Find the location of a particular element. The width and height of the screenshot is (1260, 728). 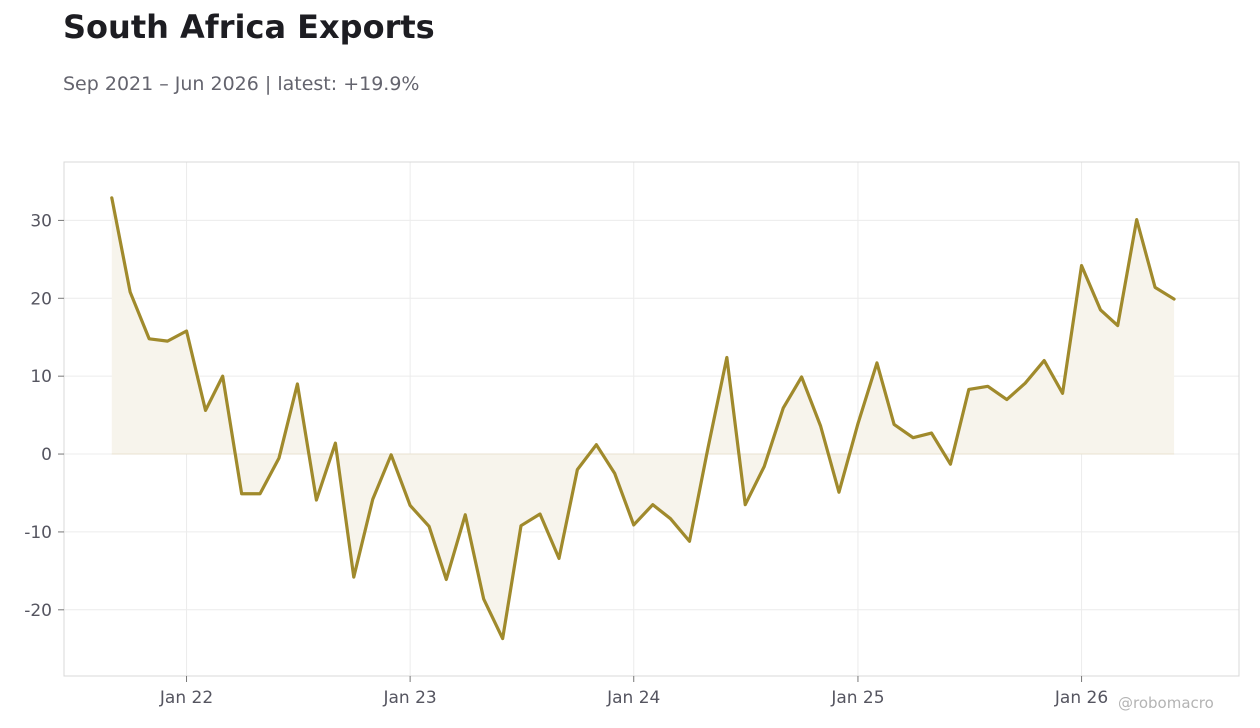

y-tick-label: -20 is located at coordinates (38, 611).